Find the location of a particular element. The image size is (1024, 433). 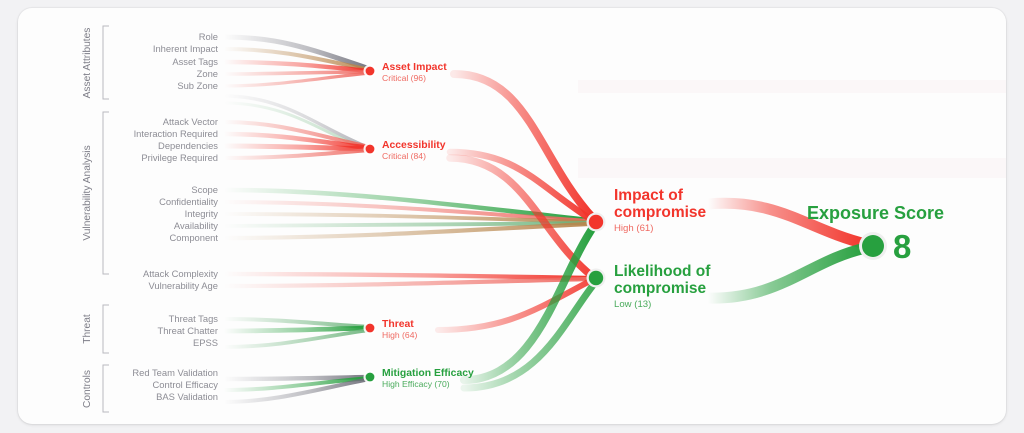

outcome-sub: High (61) is located at coordinates (633, 228).